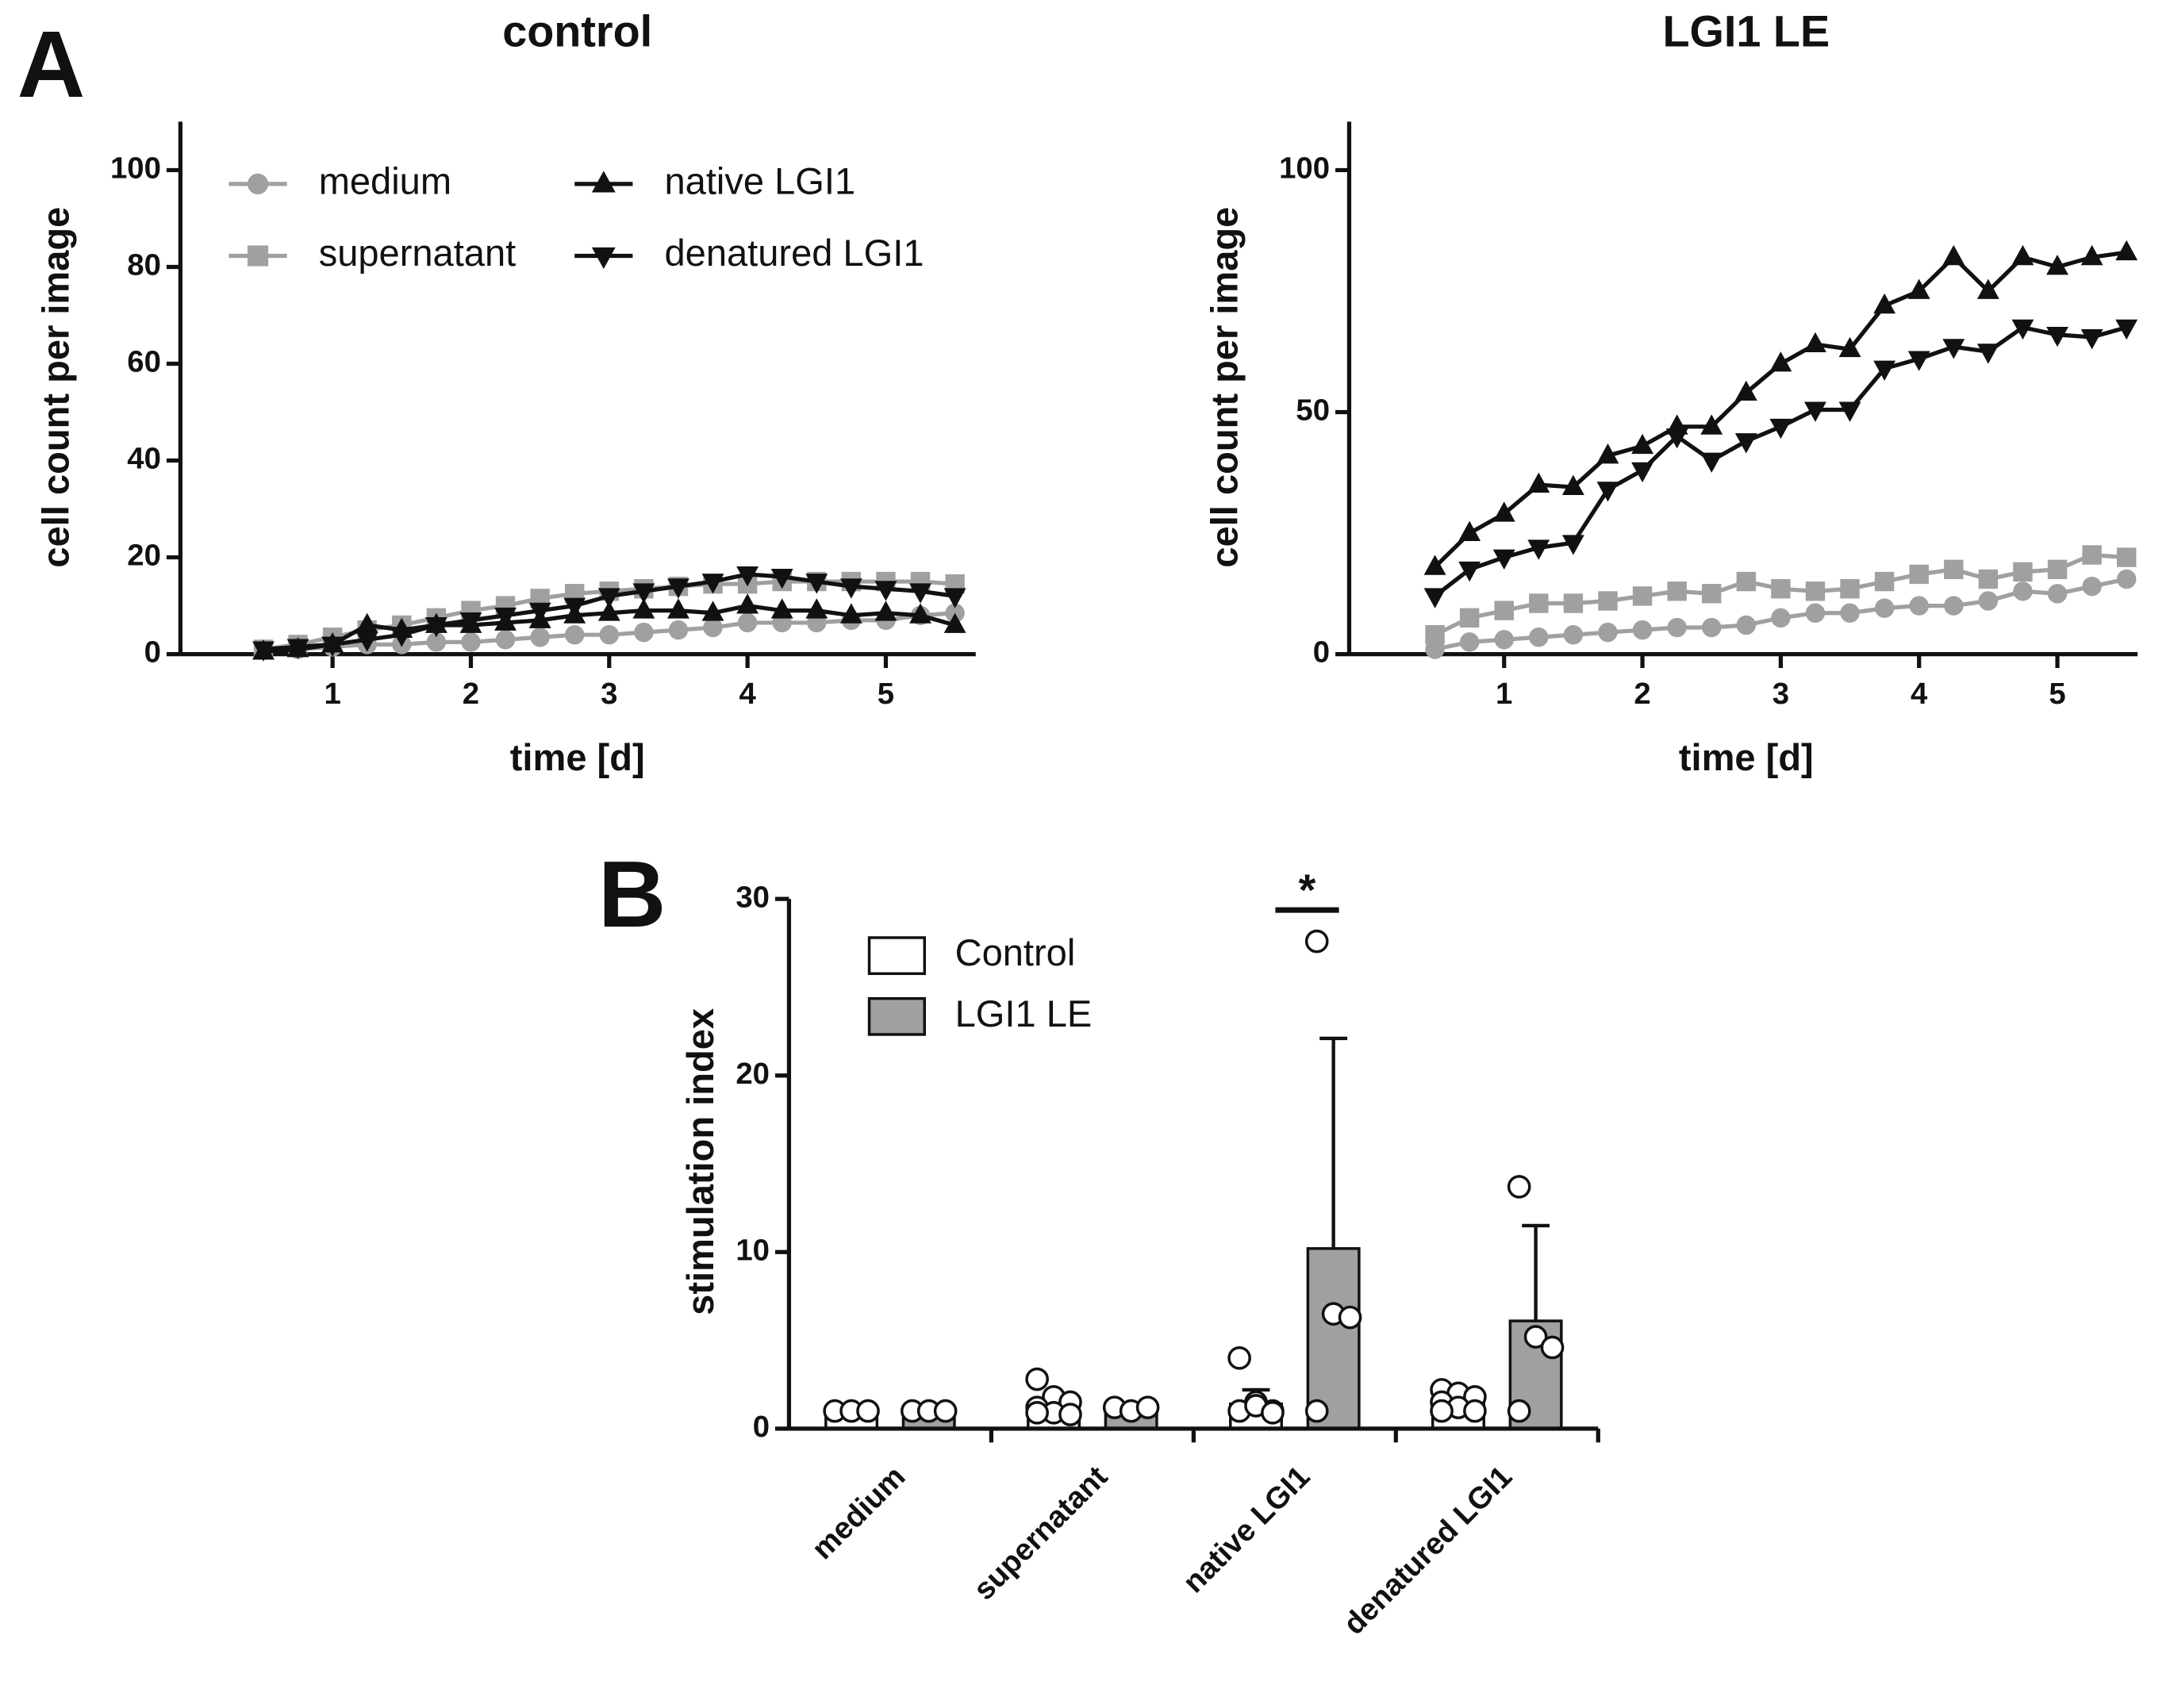  Describe the element at coordinates (1321, 652) in the screenshot. I see `y-tick-label: 0` at that location.